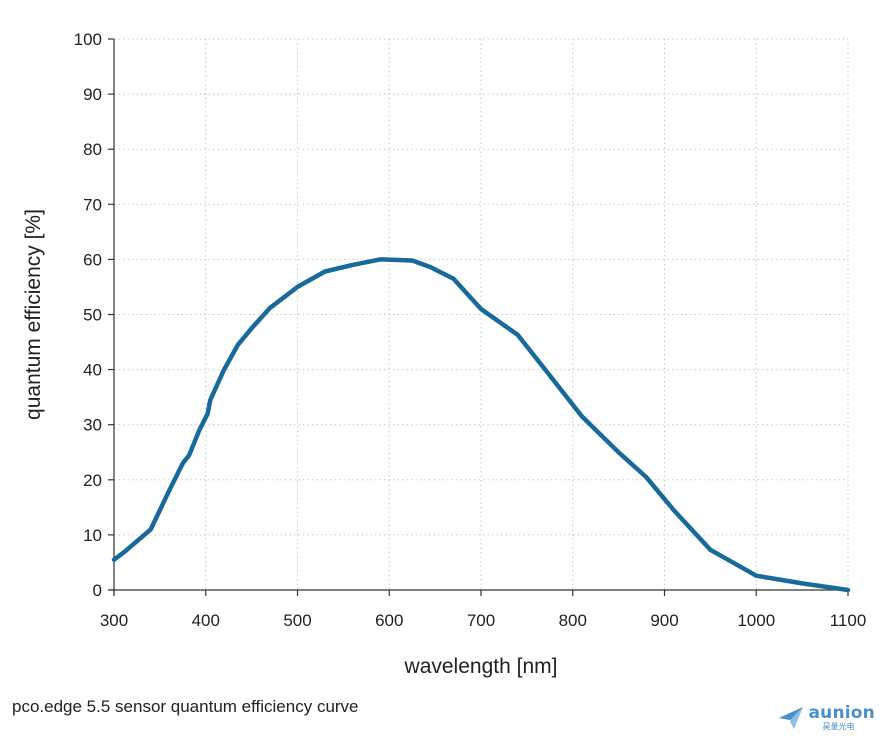  Describe the element at coordinates (92, 370) in the screenshot. I see `y-tick-label: 40` at that location.